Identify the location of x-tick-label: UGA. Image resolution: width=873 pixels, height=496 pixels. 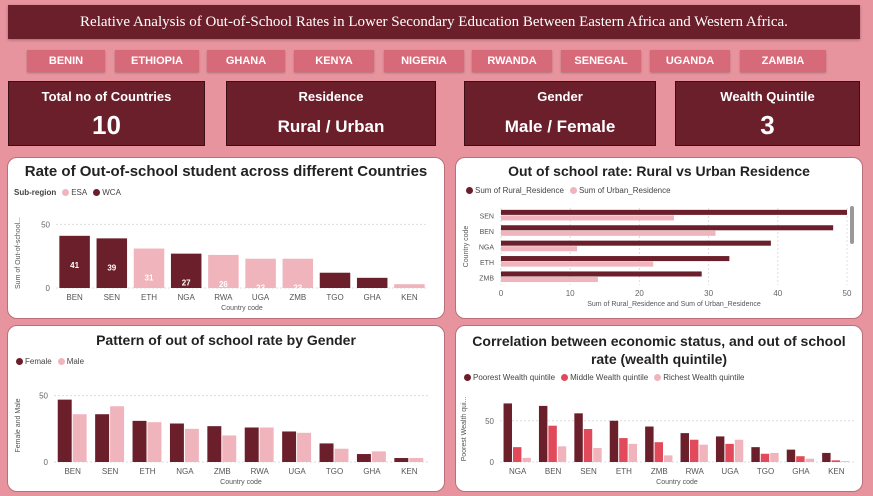
(730, 471).